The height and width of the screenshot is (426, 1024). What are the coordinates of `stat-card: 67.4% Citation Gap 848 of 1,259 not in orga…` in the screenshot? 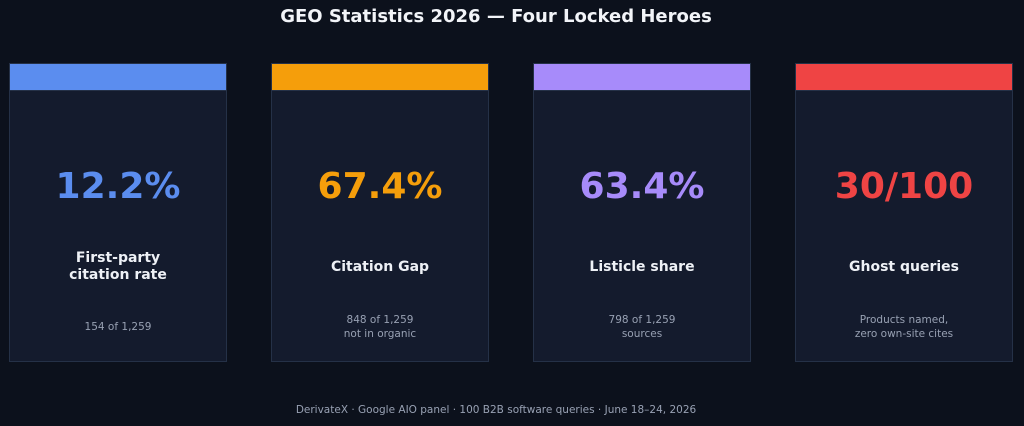 It's located at (380, 212).